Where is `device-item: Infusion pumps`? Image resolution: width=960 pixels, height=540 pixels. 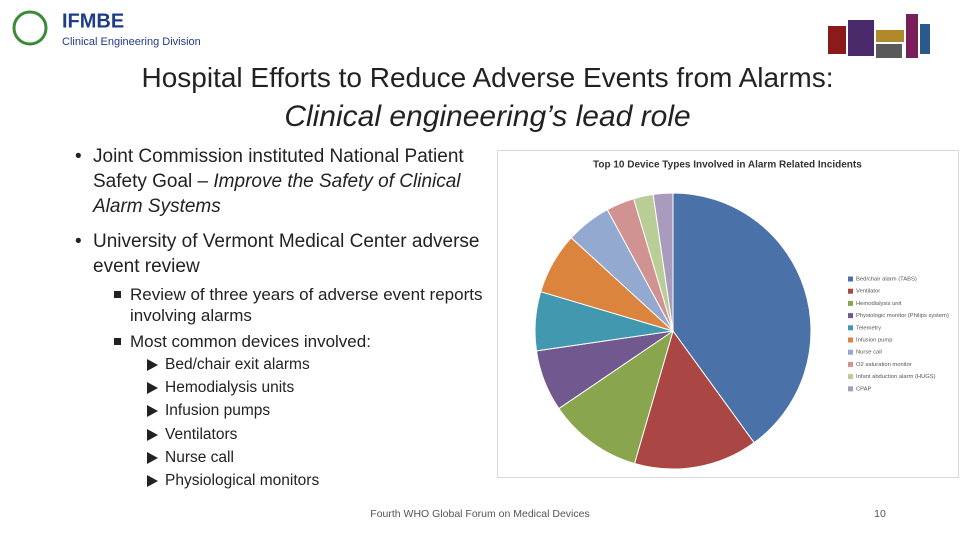
device-item: Infusion pumps is located at coordinates (209, 411).